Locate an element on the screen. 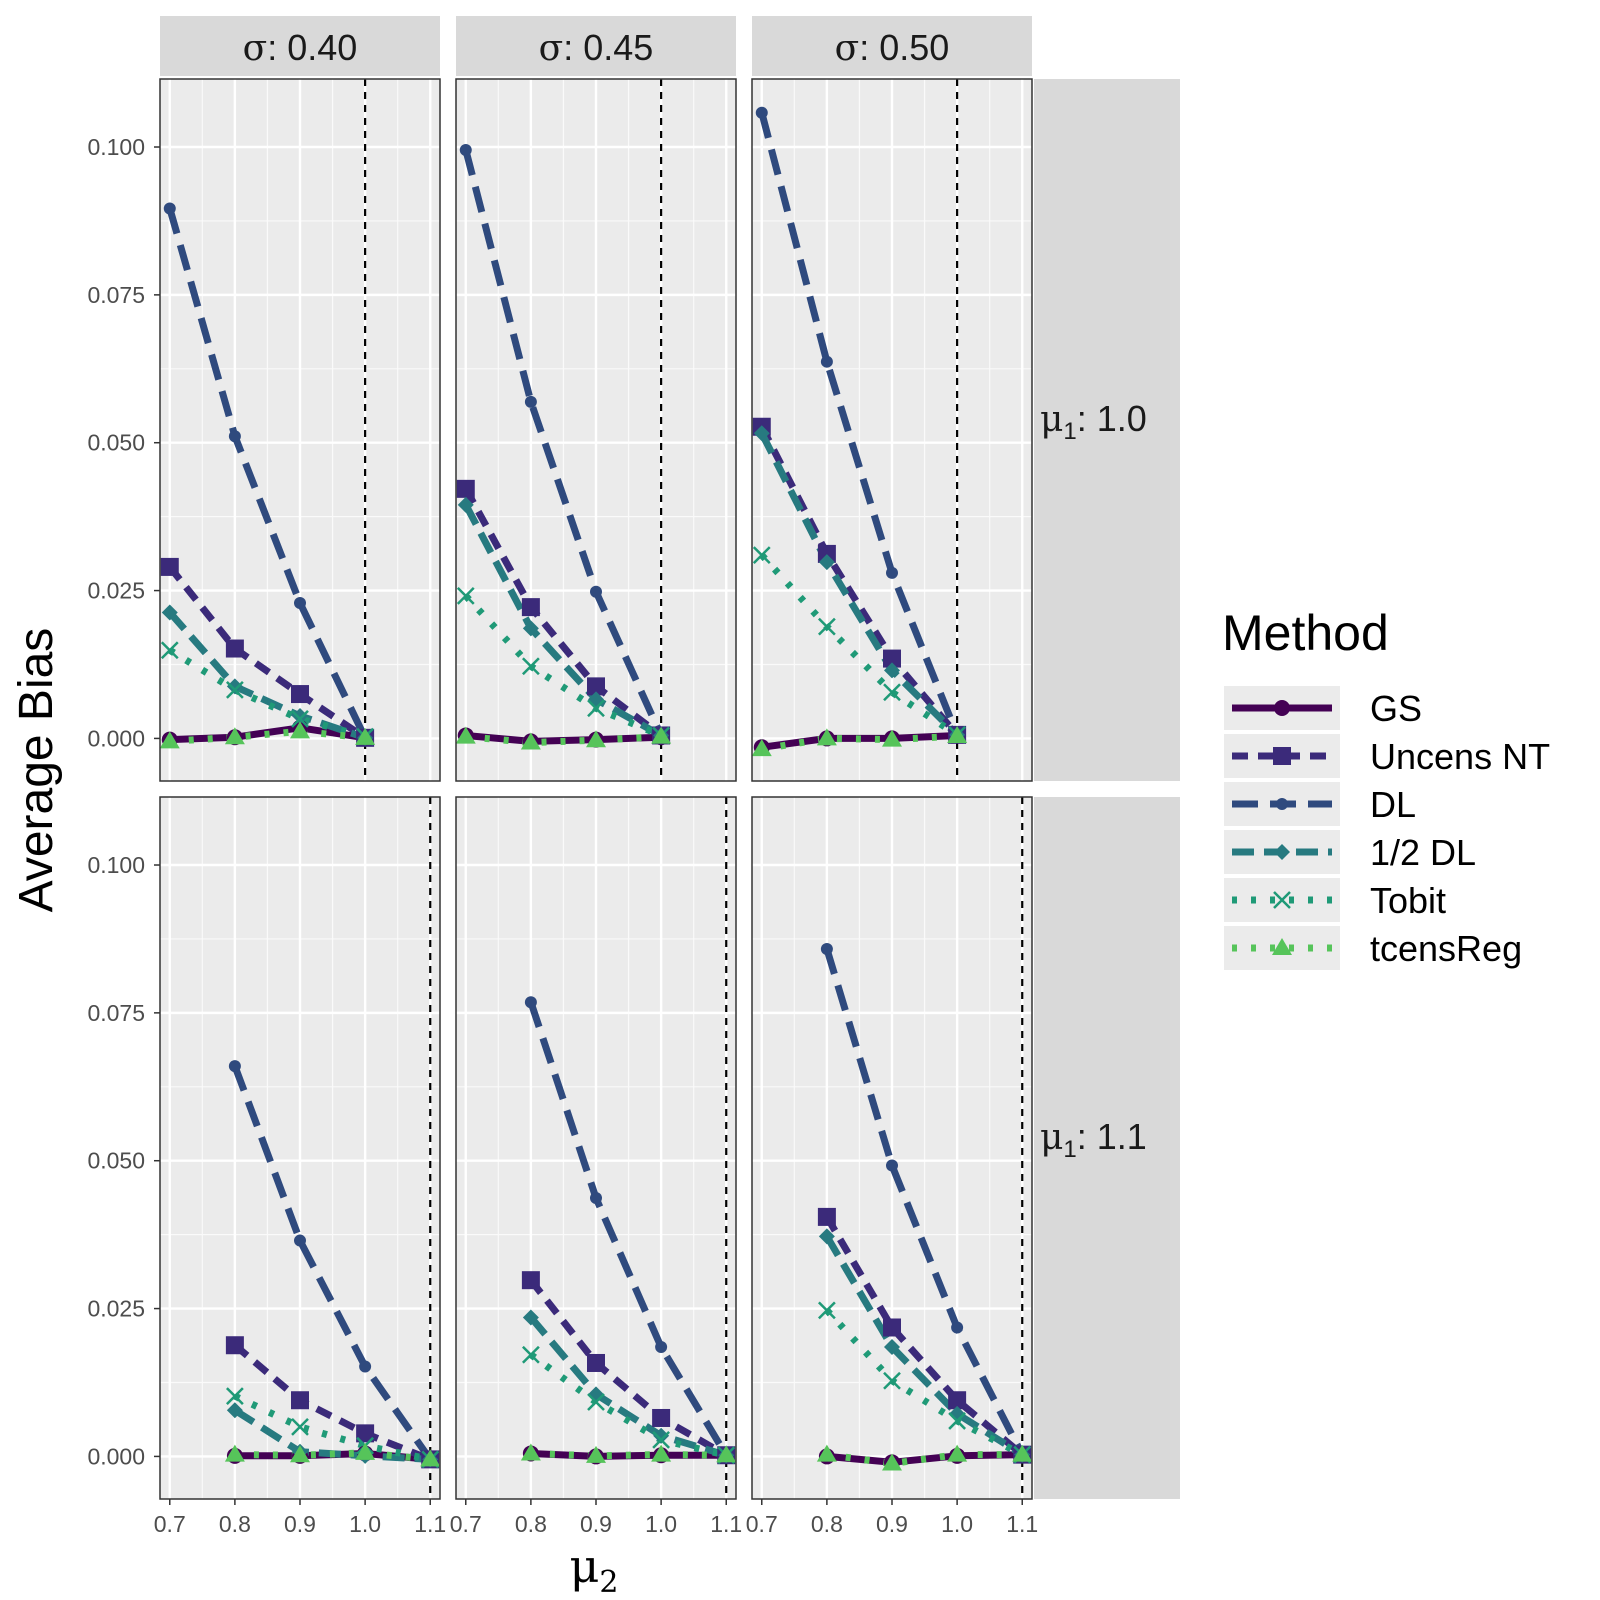  row-strip-label: μ1: 1.0 is located at coordinates (1093, 421).